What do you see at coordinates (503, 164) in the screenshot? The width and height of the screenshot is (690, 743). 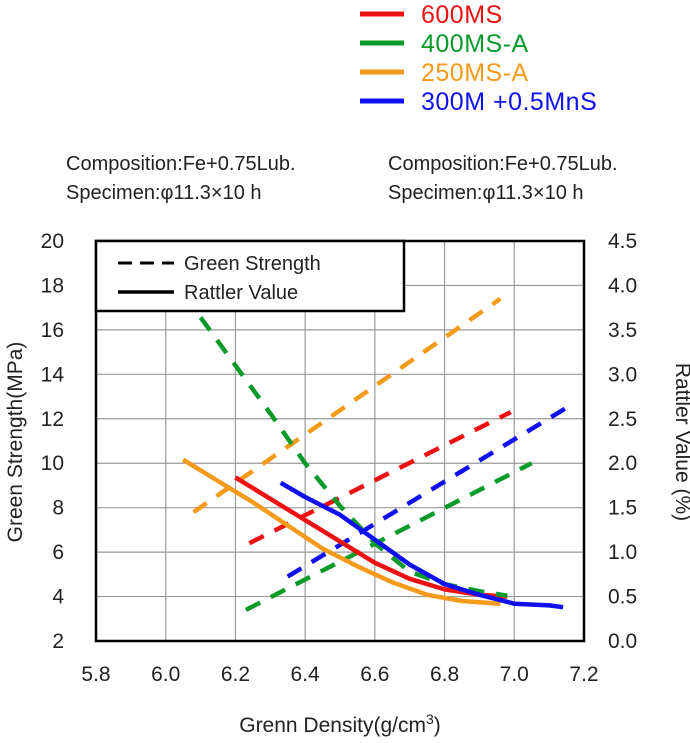 I see `right-composition-label: Composition:Fe+0.75Lub.` at bounding box center [503, 164].